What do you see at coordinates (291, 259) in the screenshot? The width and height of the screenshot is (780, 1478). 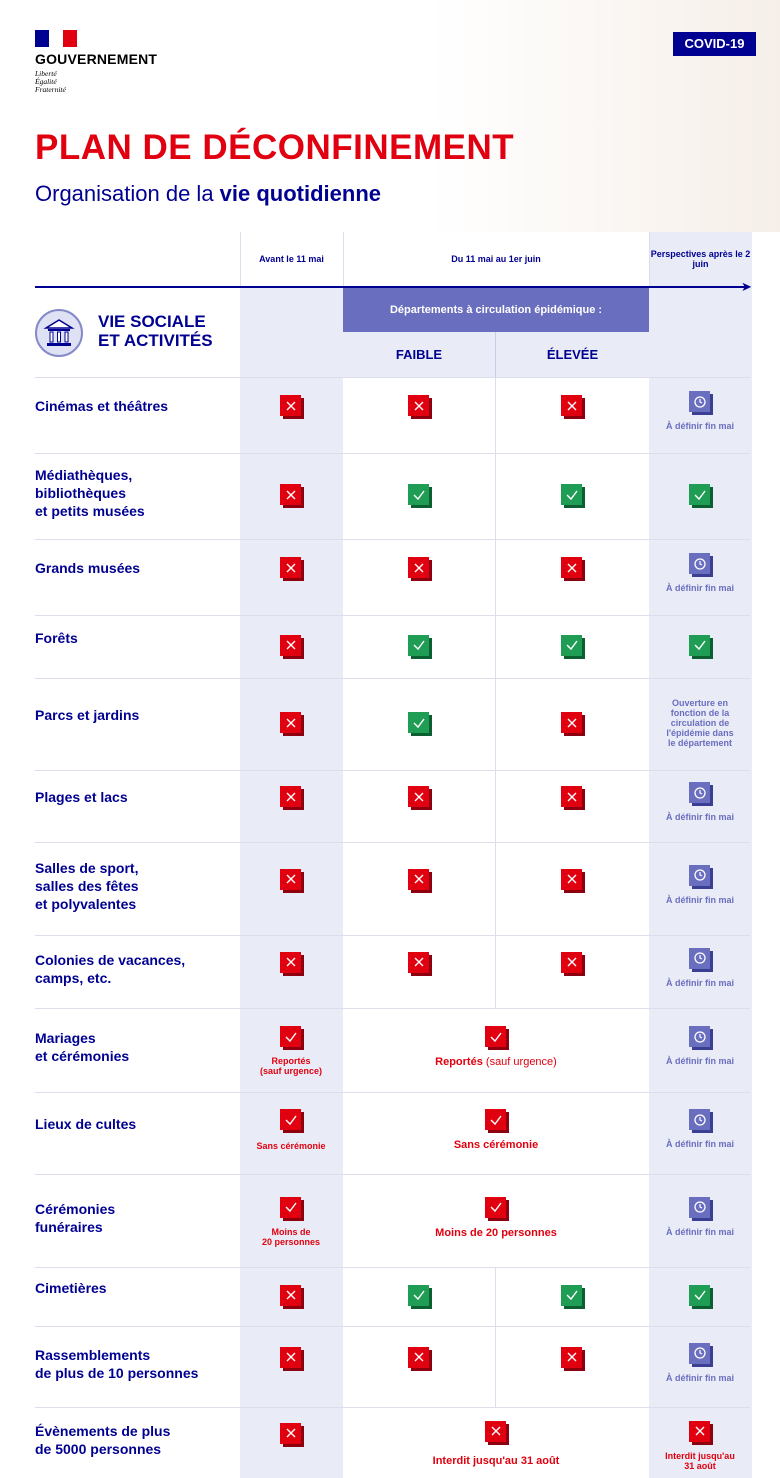 I see `period-before: Avant le 11 mai` at bounding box center [291, 259].